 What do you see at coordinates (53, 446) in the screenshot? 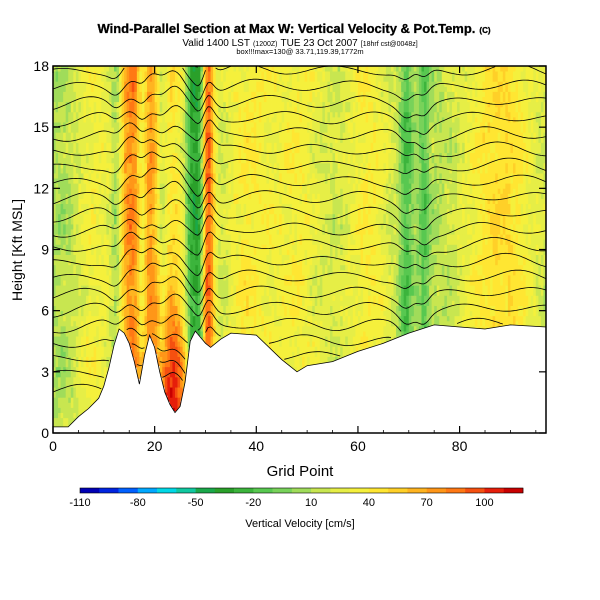
I see `x-tick-label: 0` at bounding box center [53, 446].